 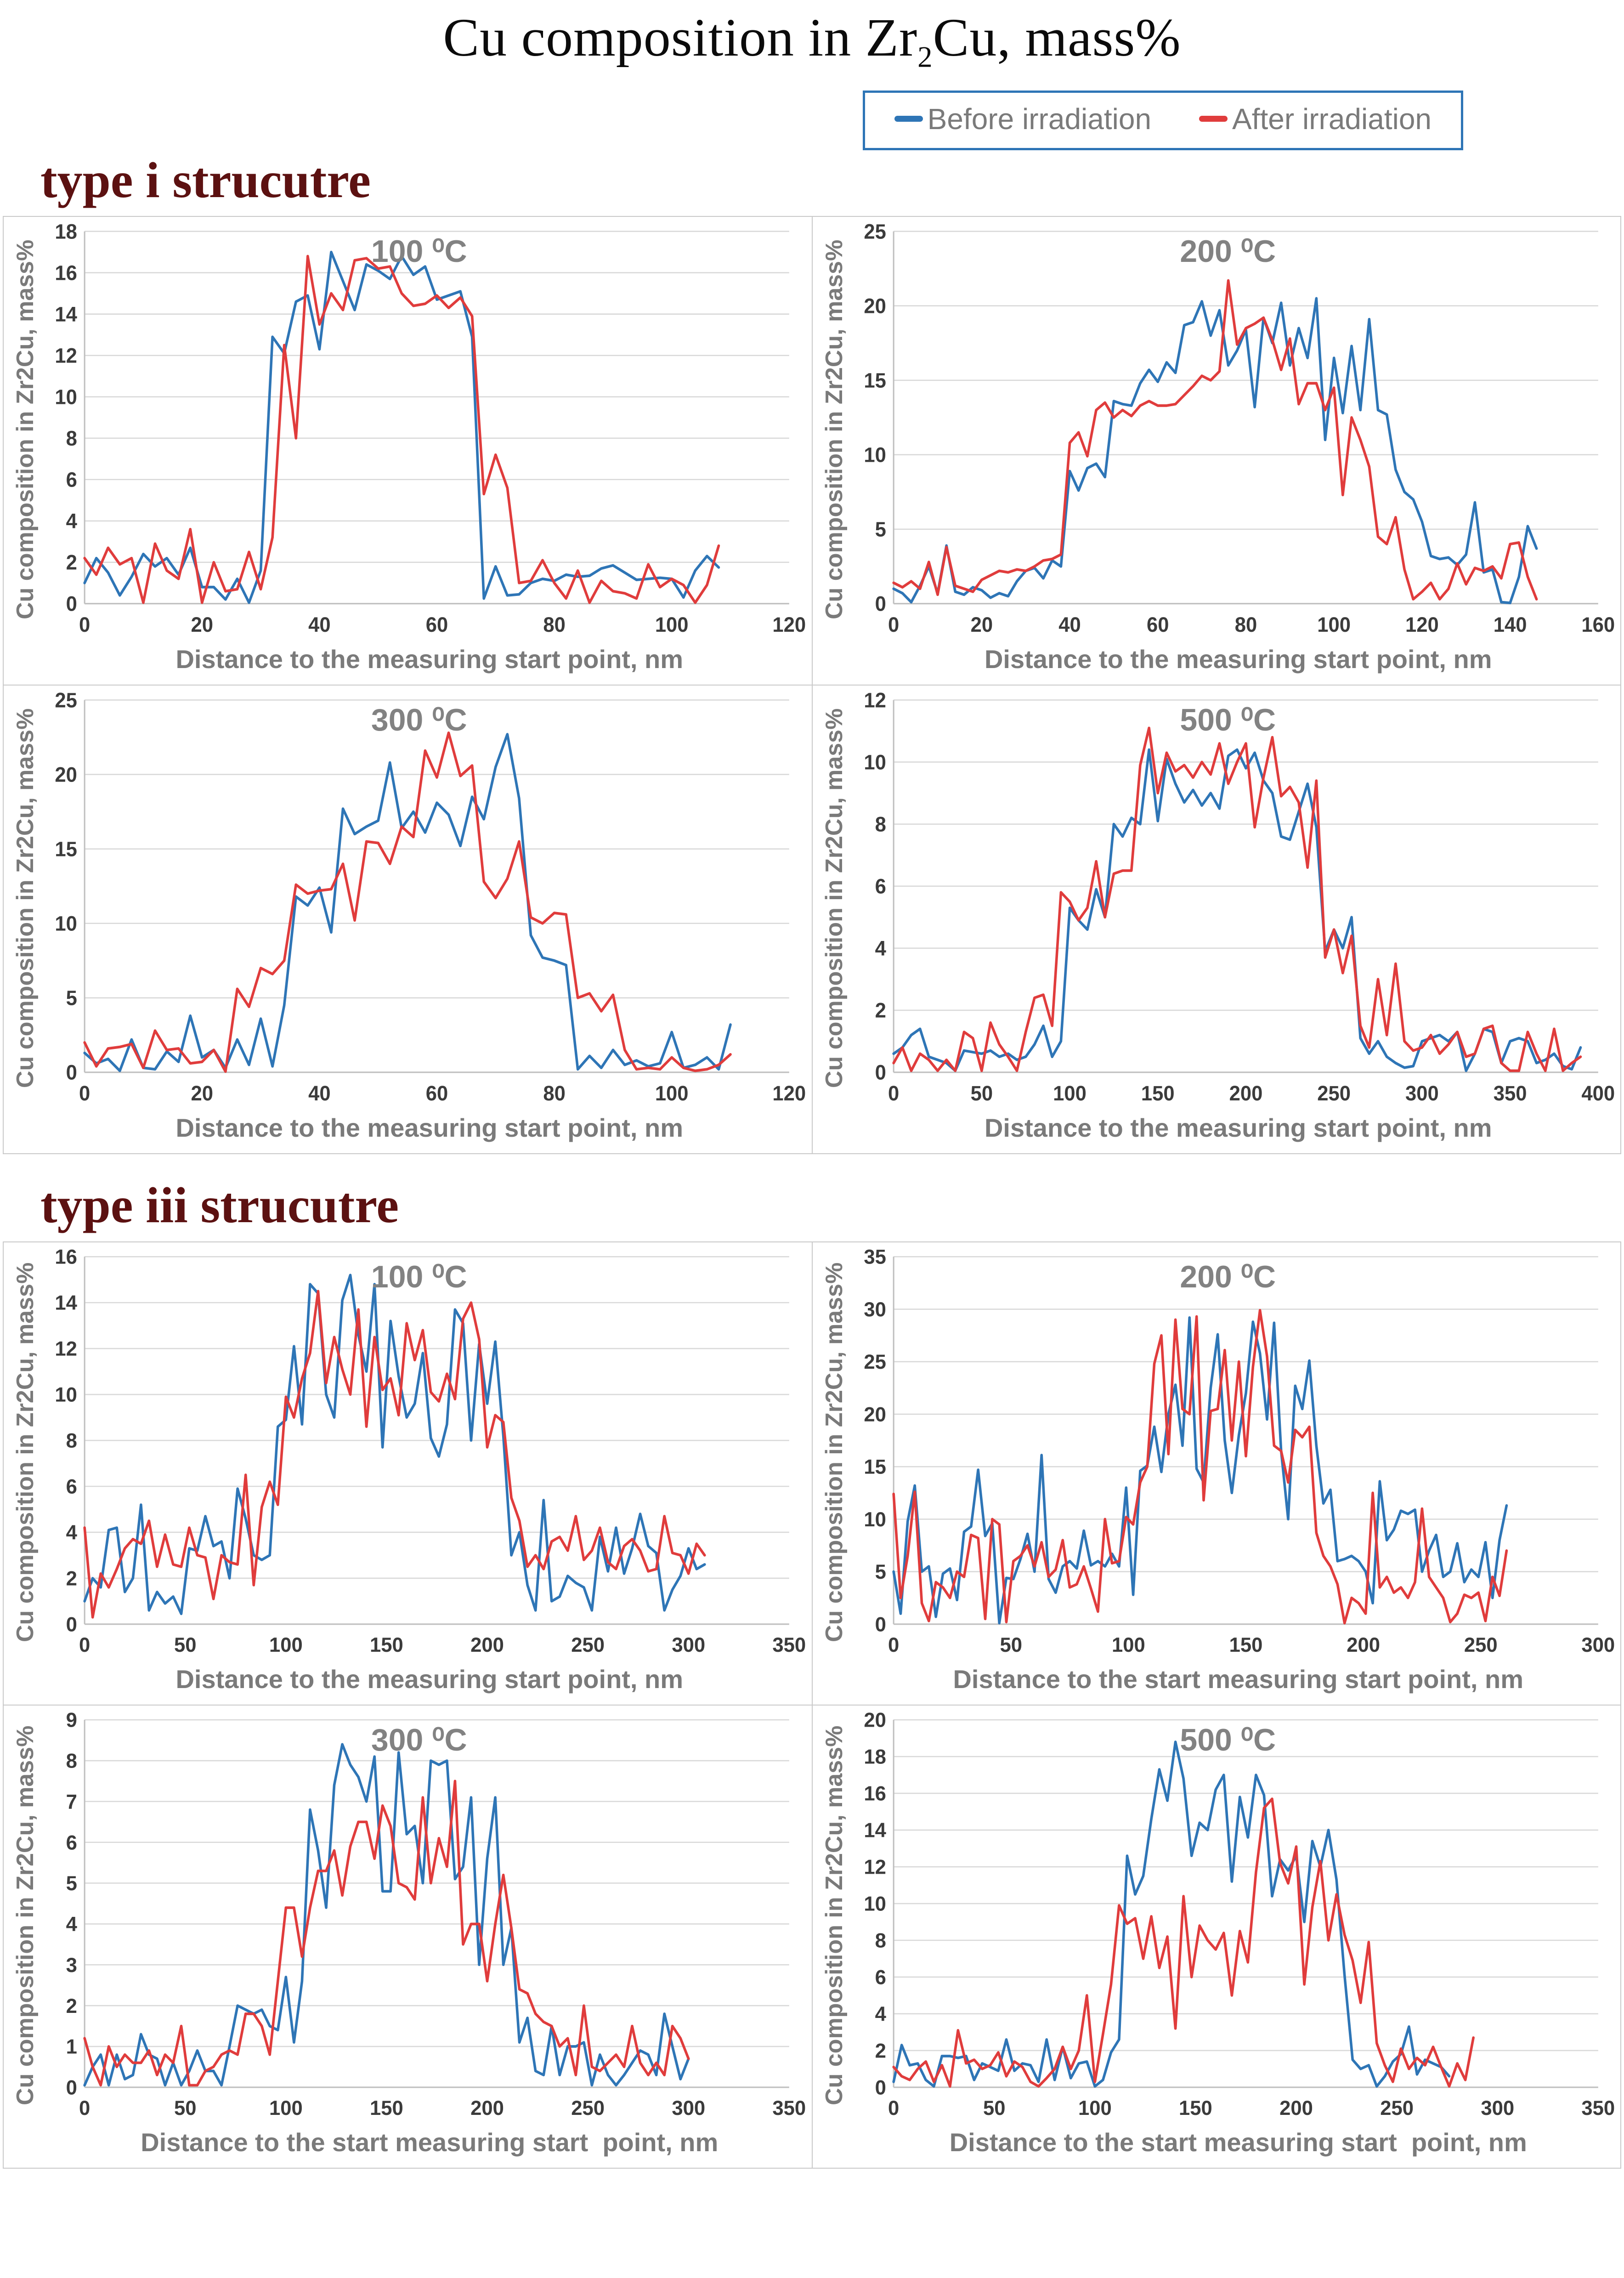 What do you see at coordinates (1332, 119) in the screenshot?
I see `legend-label-after: After irradiation` at bounding box center [1332, 119].